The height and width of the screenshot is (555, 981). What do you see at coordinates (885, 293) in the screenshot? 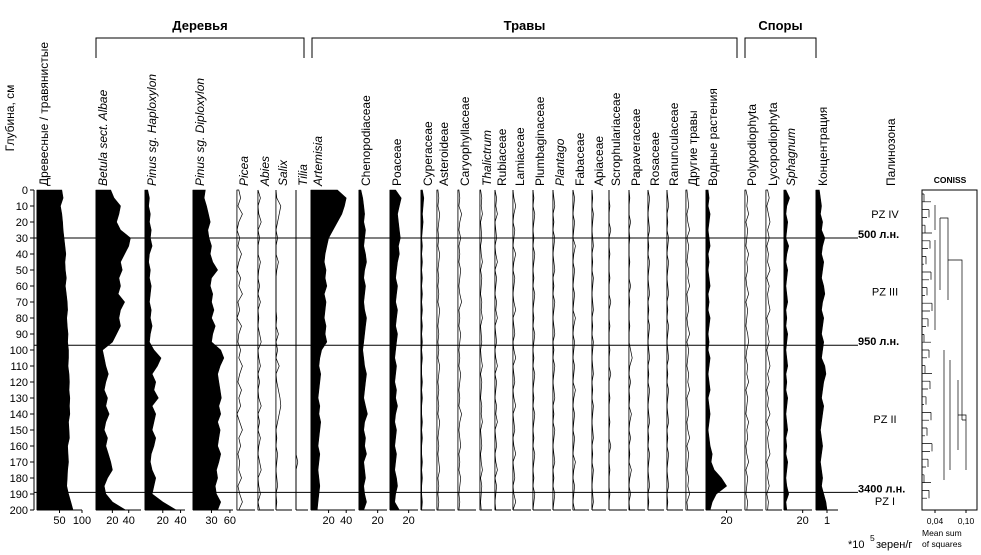
I see `zone-label: PZ III` at bounding box center [885, 293].